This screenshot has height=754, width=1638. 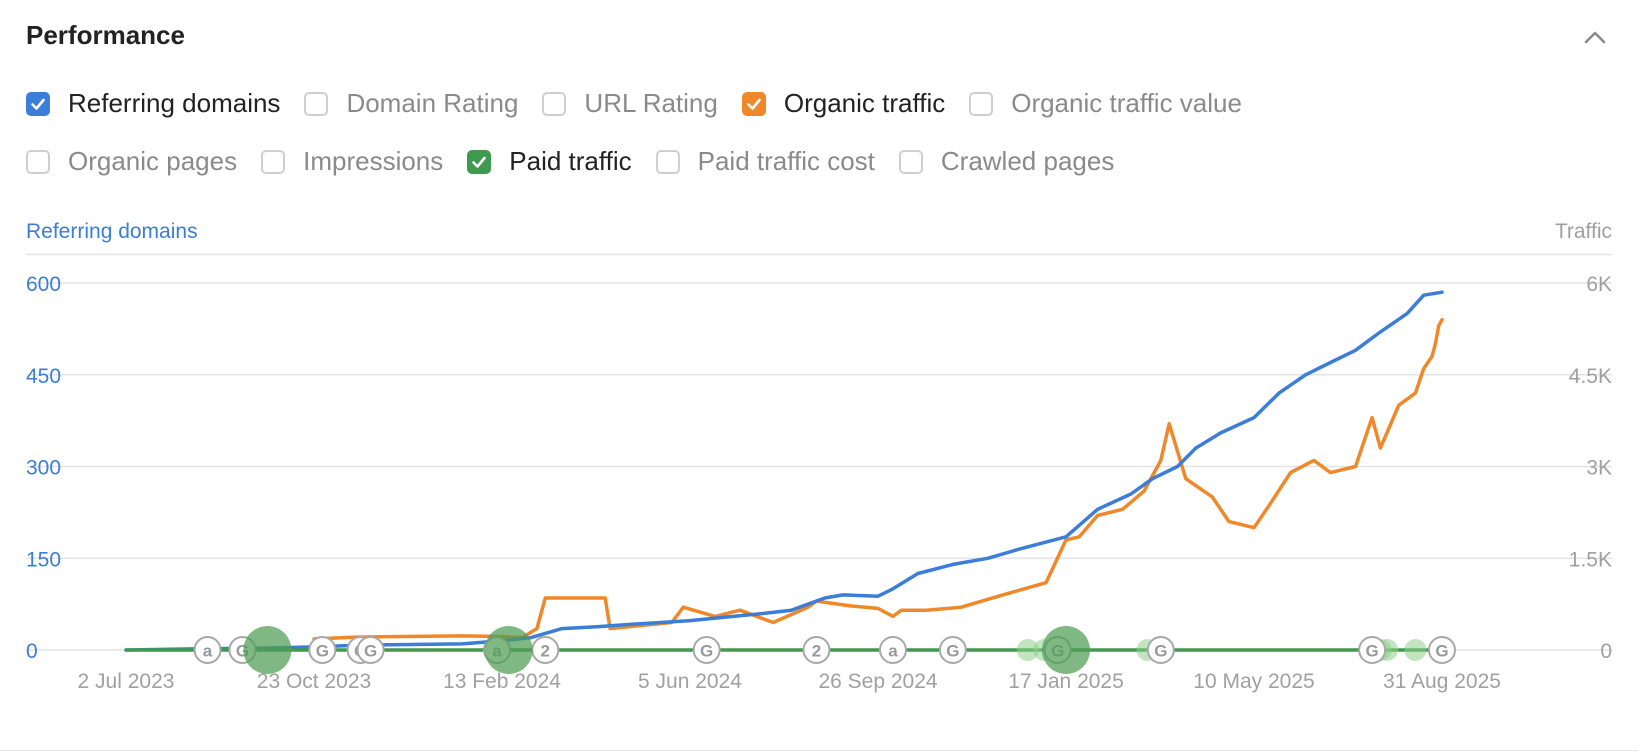 What do you see at coordinates (1066, 681) in the screenshot?
I see `x-axis-tick: 17 Jan 2025` at bounding box center [1066, 681].